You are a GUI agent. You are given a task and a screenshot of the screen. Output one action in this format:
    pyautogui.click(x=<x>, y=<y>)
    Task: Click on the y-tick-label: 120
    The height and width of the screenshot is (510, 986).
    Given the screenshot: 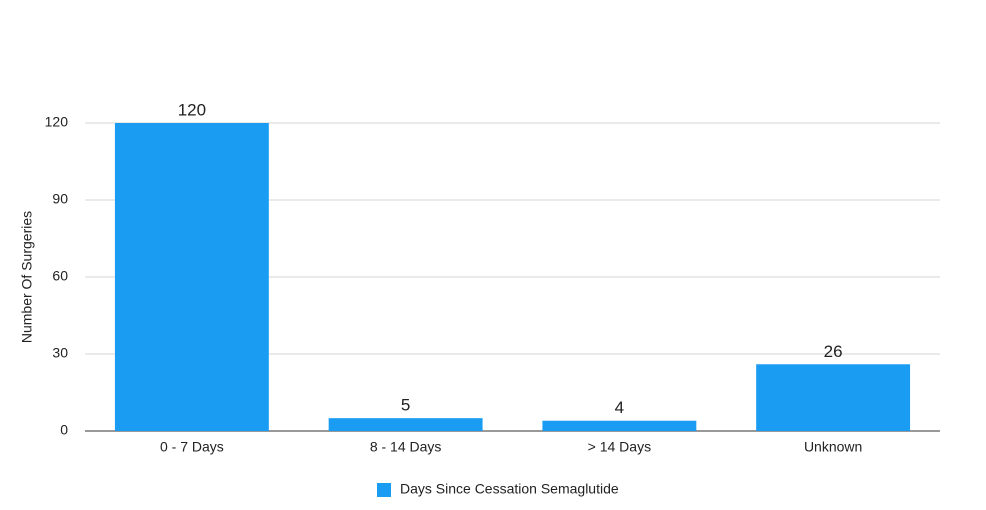 What is the action you would take?
    pyautogui.click(x=57, y=122)
    